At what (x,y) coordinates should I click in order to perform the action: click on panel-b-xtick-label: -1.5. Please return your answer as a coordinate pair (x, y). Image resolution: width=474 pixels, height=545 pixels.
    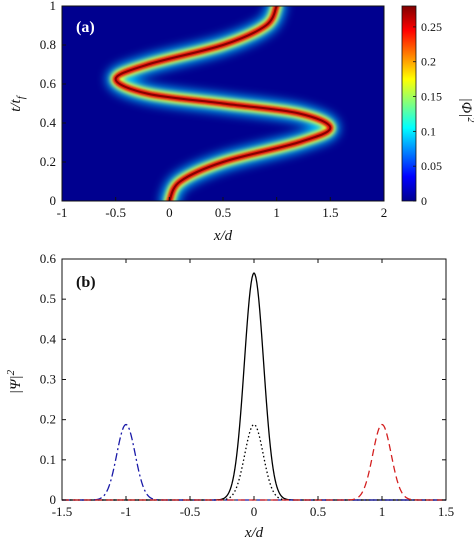
    Looking at the image, I should click on (62, 511).